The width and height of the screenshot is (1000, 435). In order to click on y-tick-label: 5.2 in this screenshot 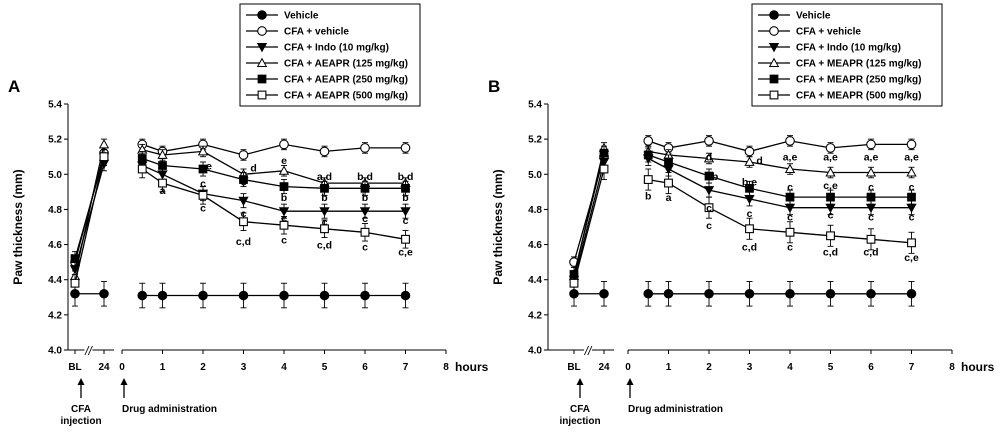, I will do `click(535, 140)`.